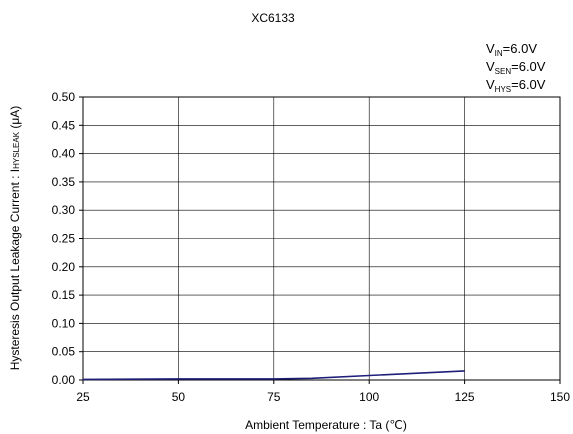 The image size is (573, 434). What do you see at coordinates (369, 397) in the screenshot?
I see `x-tick-label: 100` at bounding box center [369, 397].